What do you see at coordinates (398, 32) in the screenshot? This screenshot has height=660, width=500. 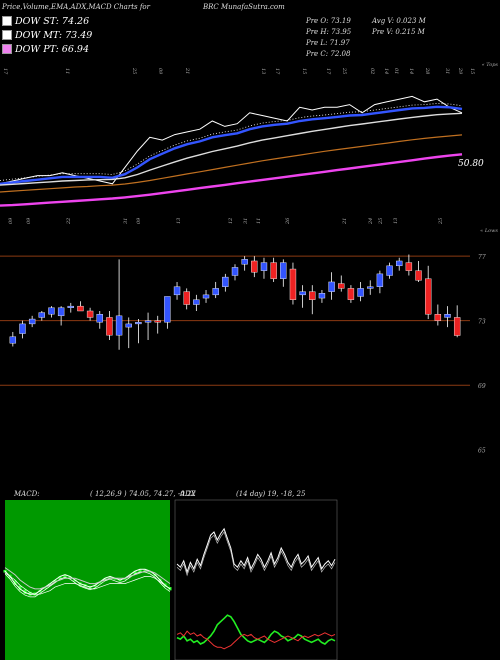 I see `stat-pre-volume: Pre V: 0.215 M` at bounding box center [398, 32].